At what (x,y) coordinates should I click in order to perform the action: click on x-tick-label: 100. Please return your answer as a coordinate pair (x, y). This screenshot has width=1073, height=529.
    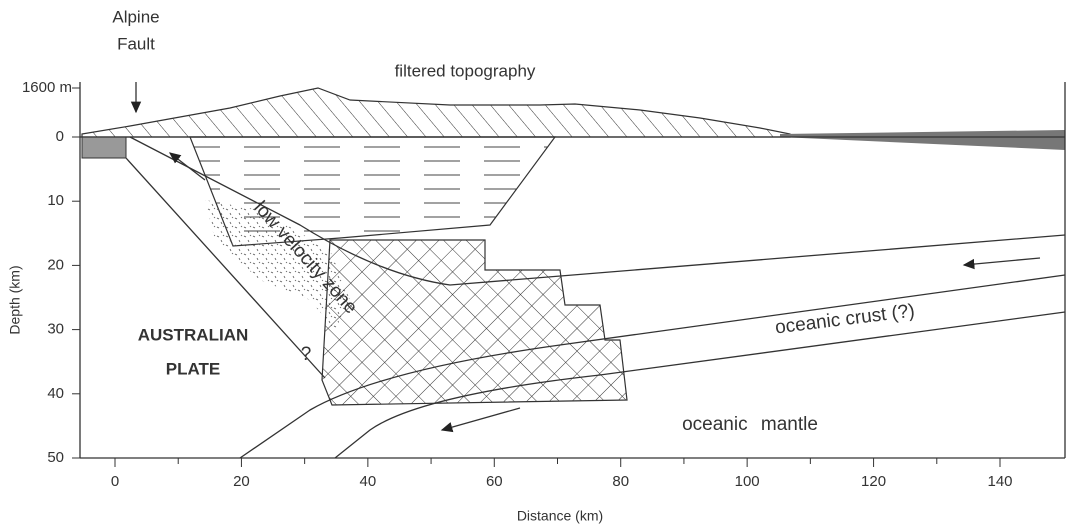
    Looking at the image, I should click on (747, 481).